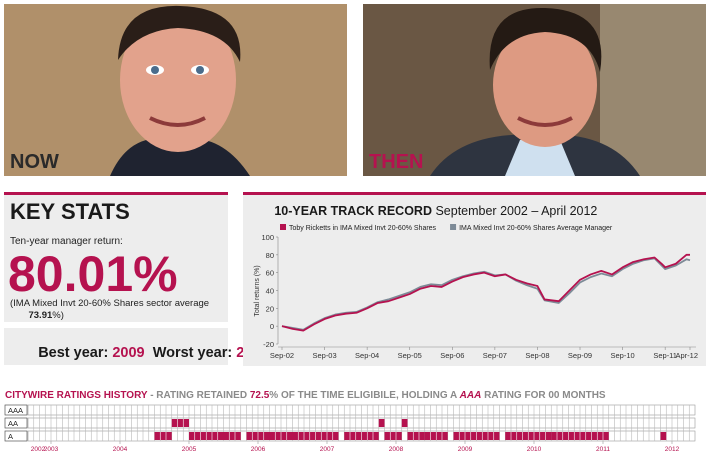 Image resolution: width=710 pixels, height=454 pixels. What do you see at coordinates (516, 211) in the screenshot?
I see `chart-subtitle: September 2002 – April 2012` at bounding box center [516, 211].